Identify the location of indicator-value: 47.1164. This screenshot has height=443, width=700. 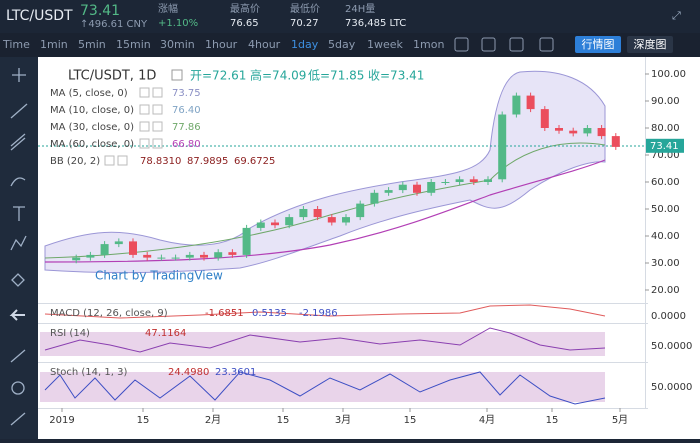
(165, 333).